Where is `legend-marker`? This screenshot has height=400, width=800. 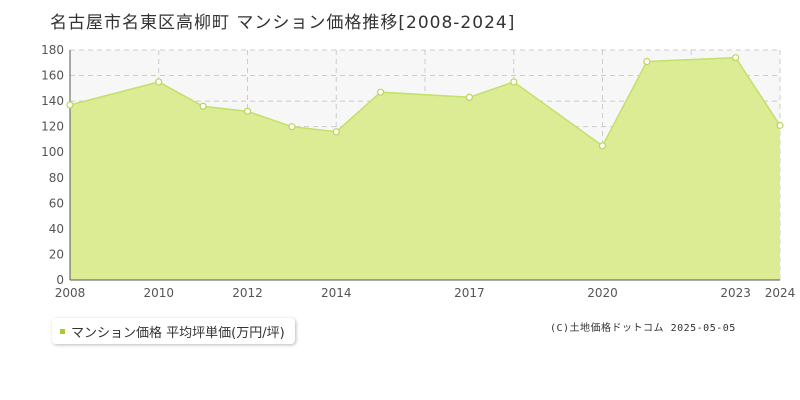 legend-marker is located at coordinates (62, 331).